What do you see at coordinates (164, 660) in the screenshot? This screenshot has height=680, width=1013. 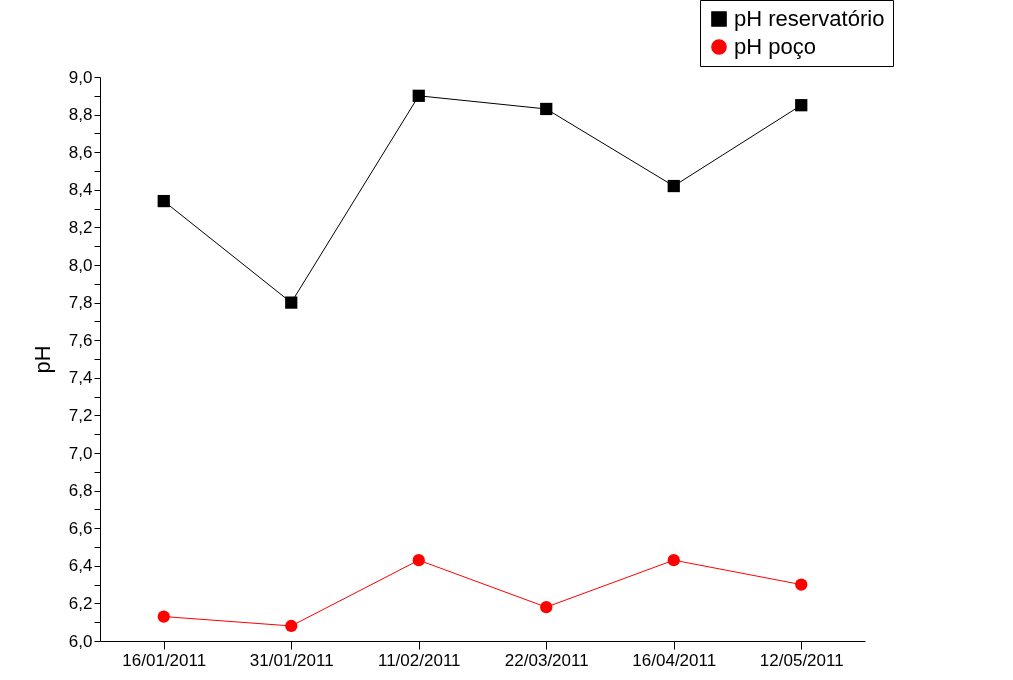 I see `x-tick-label: 16/01/2011` at bounding box center [164, 660].